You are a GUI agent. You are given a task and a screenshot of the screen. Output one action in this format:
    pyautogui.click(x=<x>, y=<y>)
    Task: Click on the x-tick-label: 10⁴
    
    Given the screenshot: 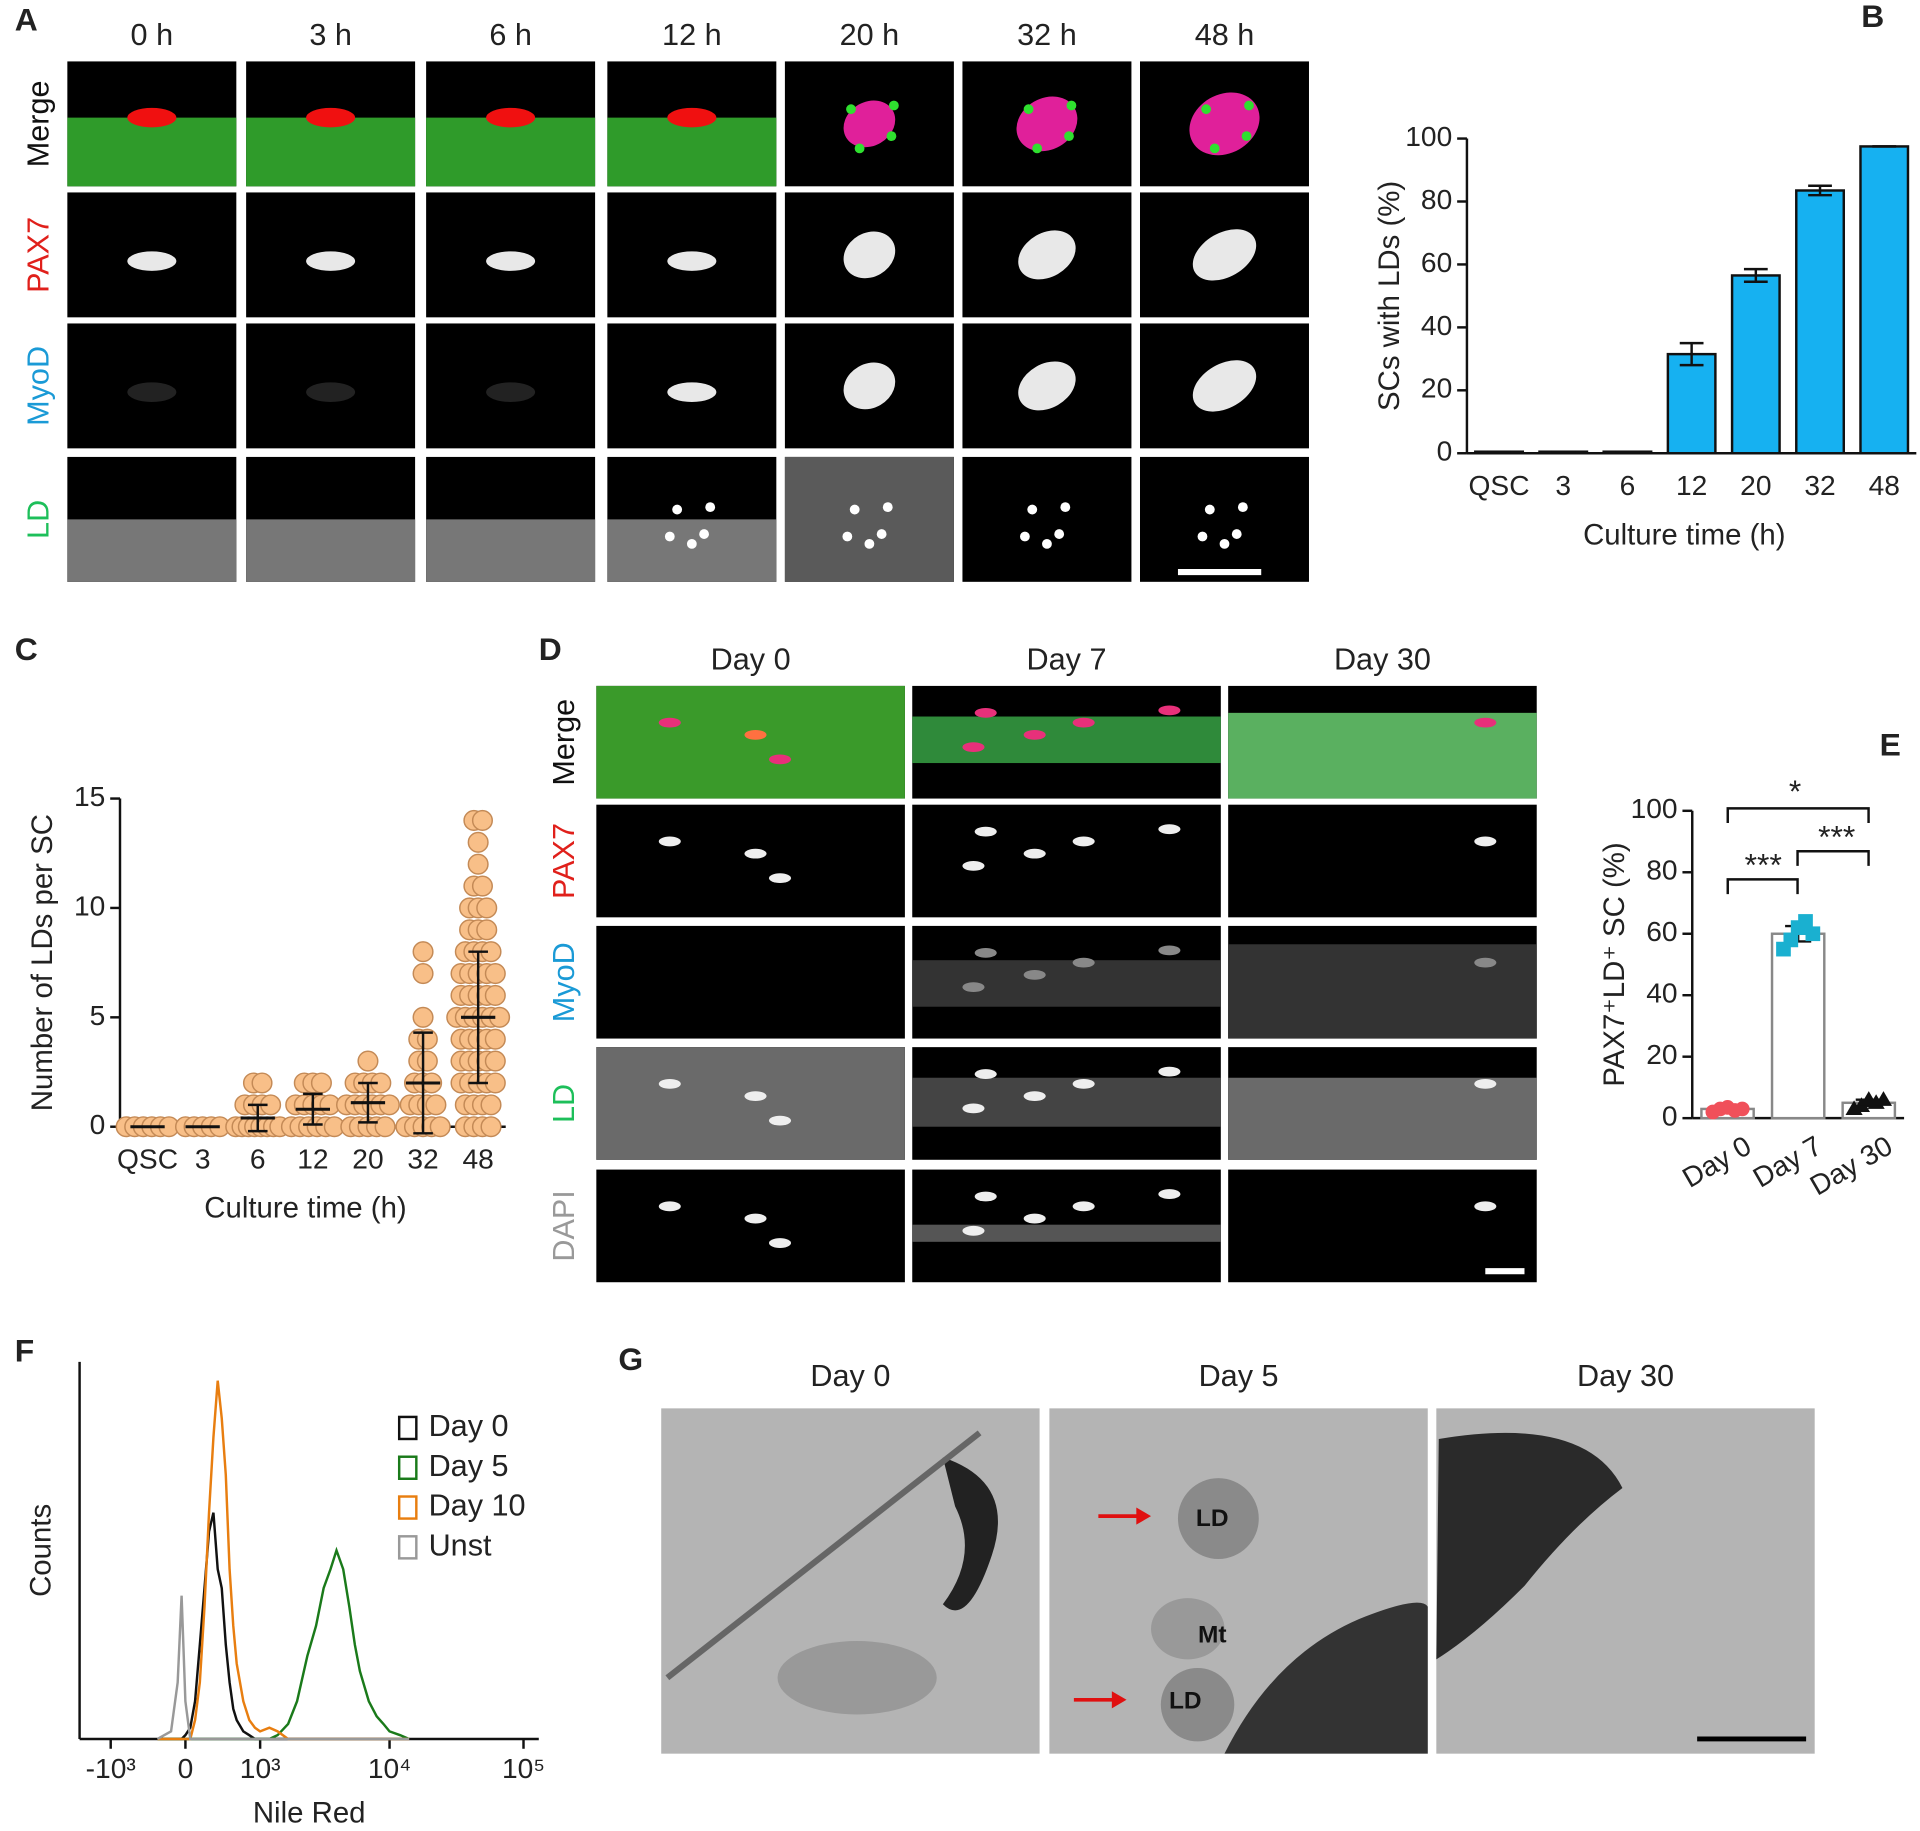 What is the action you would take?
    pyautogui.click(x=389, y=1768)
    